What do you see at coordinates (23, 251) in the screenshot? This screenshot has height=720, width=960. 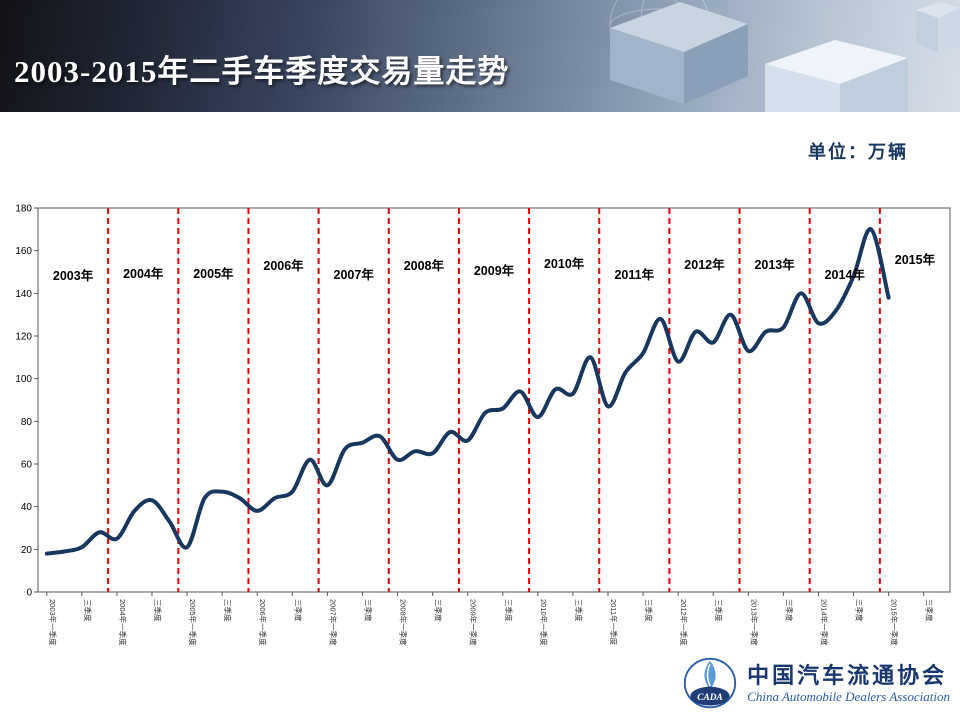 I see `svg-text: 160` at bounding box center [23, 251].